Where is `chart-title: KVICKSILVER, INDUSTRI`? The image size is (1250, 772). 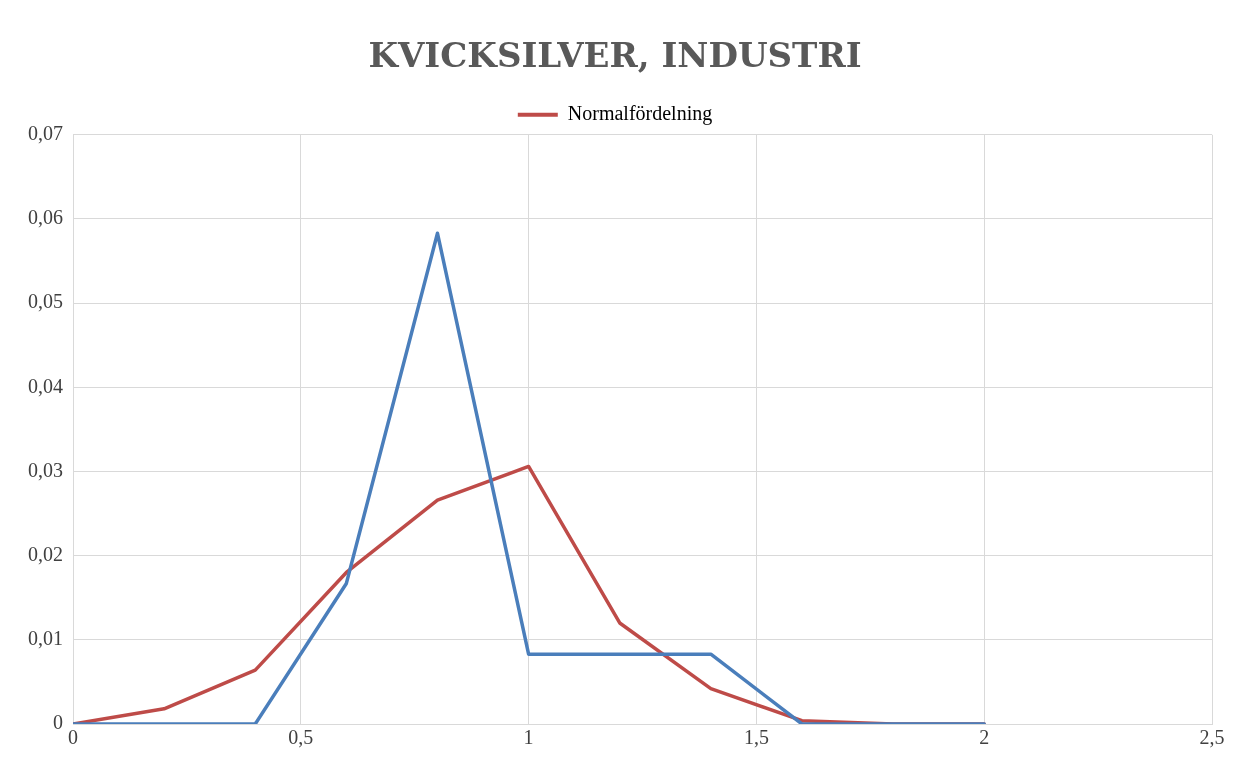
chart-title: KVICKSILVER, INDUSTRI is located at coordinates (615, 55).